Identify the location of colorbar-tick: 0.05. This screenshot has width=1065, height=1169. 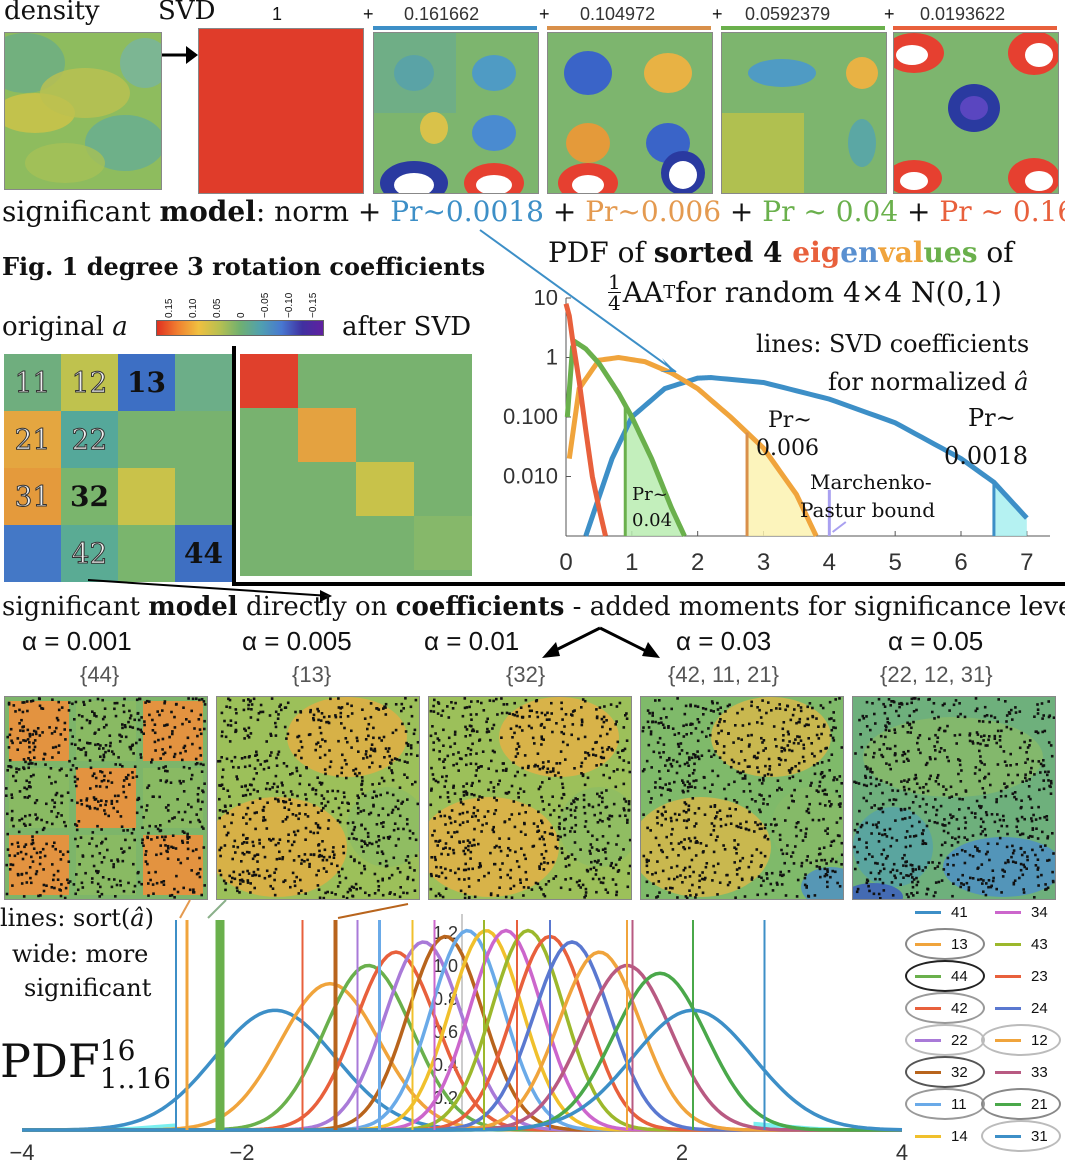
(217, 308).